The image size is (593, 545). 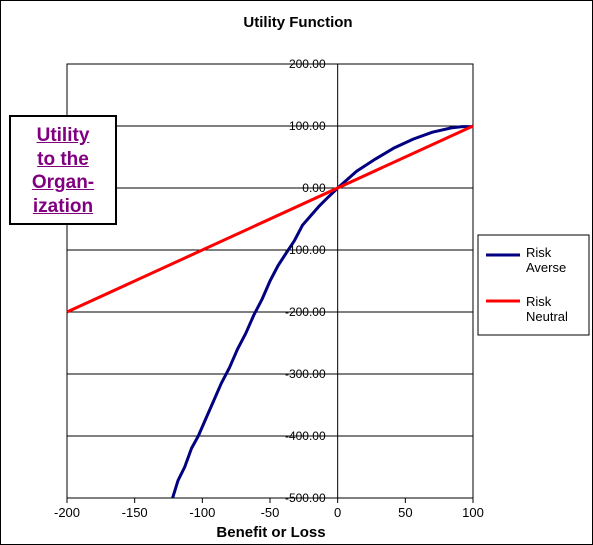 I want to click on y-tick-label: 0.00, so click(x=314, y=188).